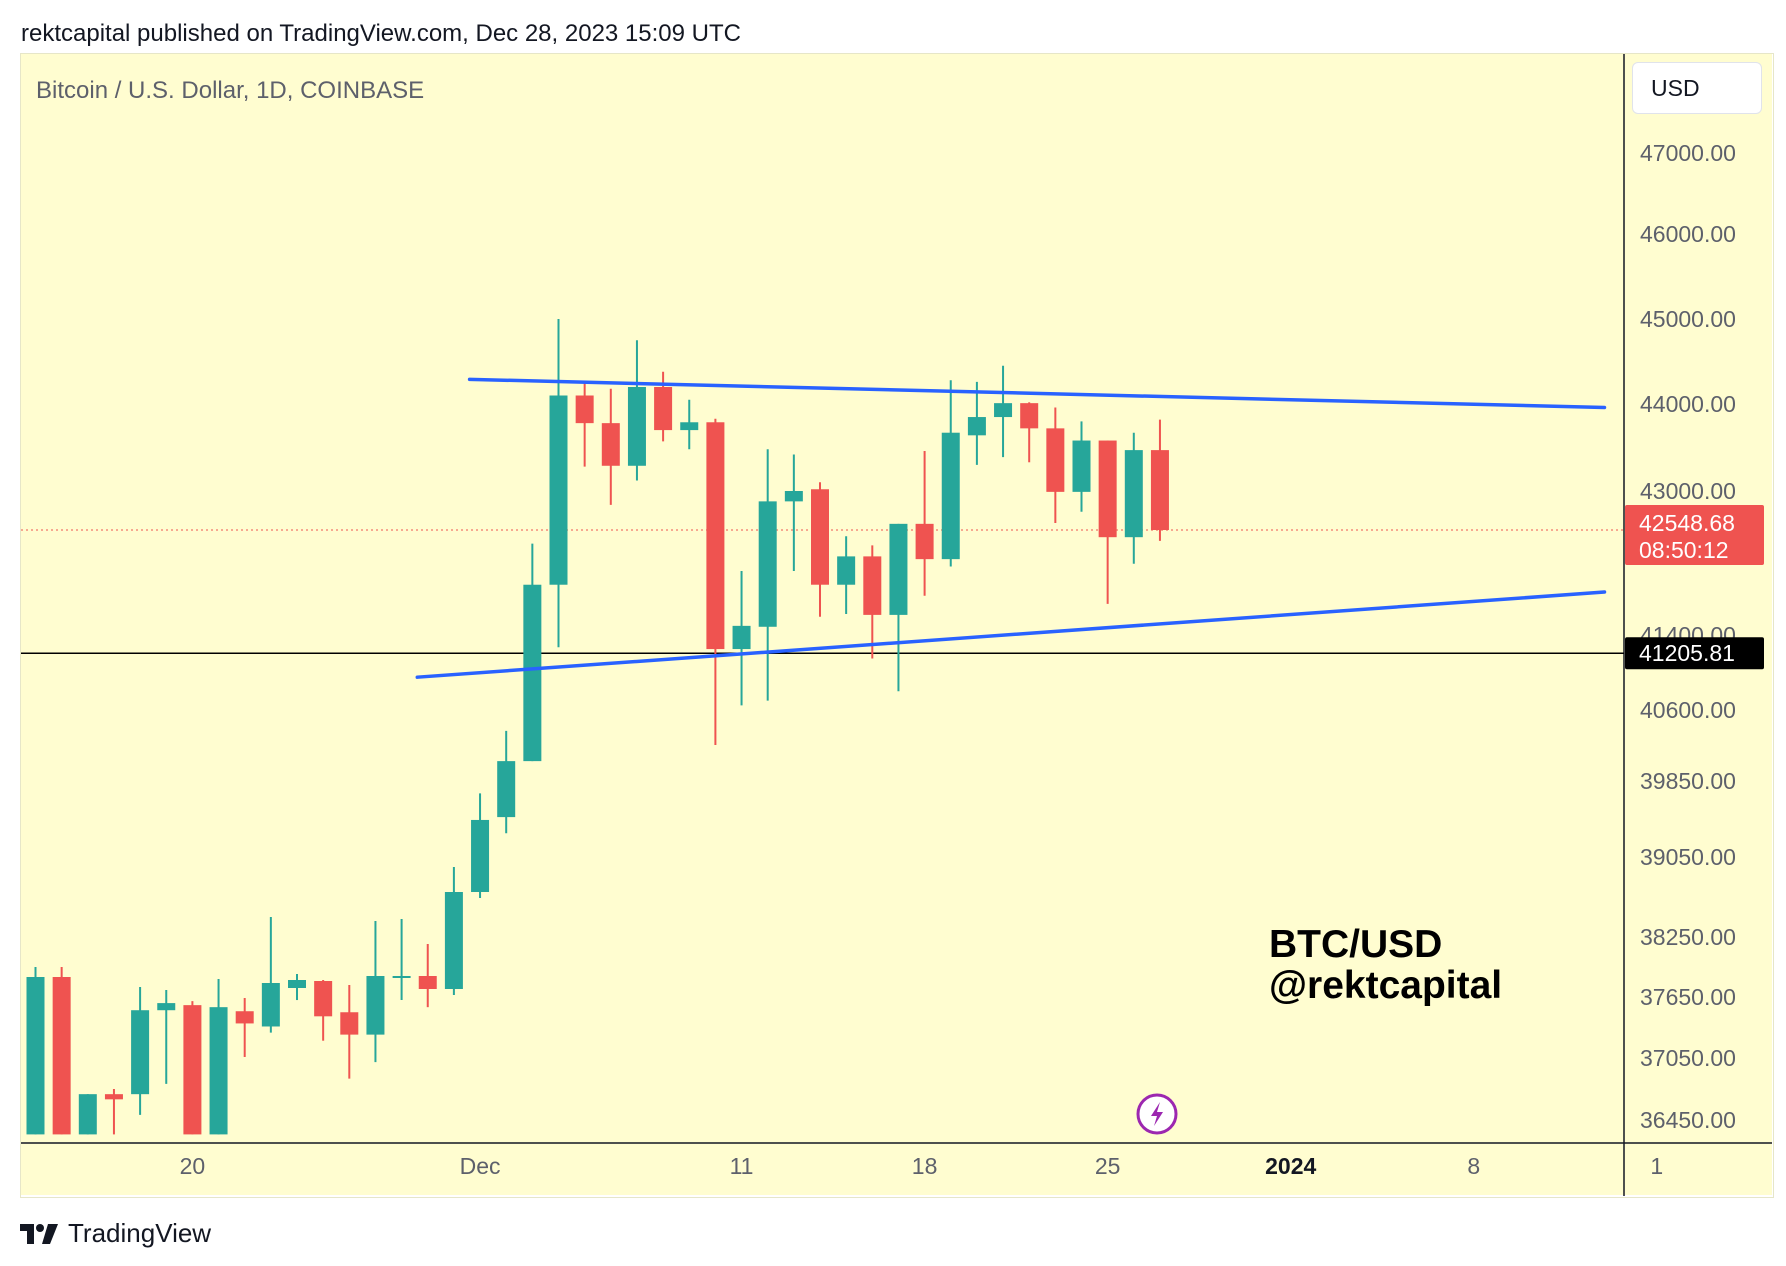 Image resolution: width=1786 pixels, height=1266 pixels. Describe the element at coordinates (896, 1169) in the screenshot. I see `time-axis-background` at that location.